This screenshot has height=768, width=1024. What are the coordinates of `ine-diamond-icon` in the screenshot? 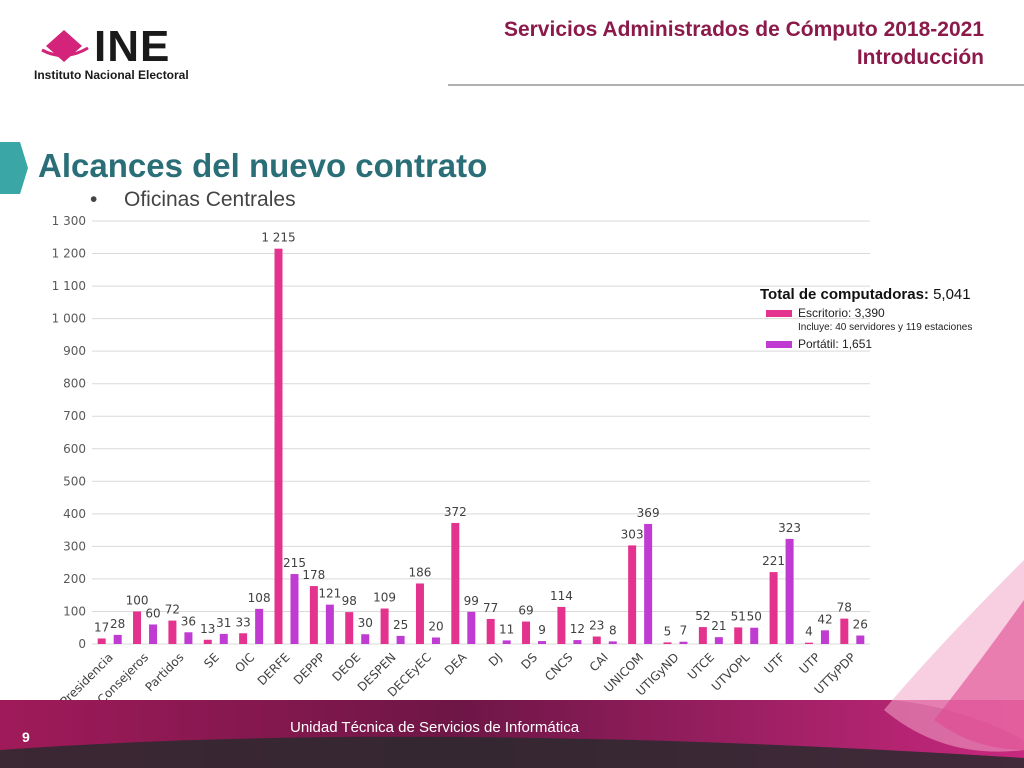 It's located at (65, 46).